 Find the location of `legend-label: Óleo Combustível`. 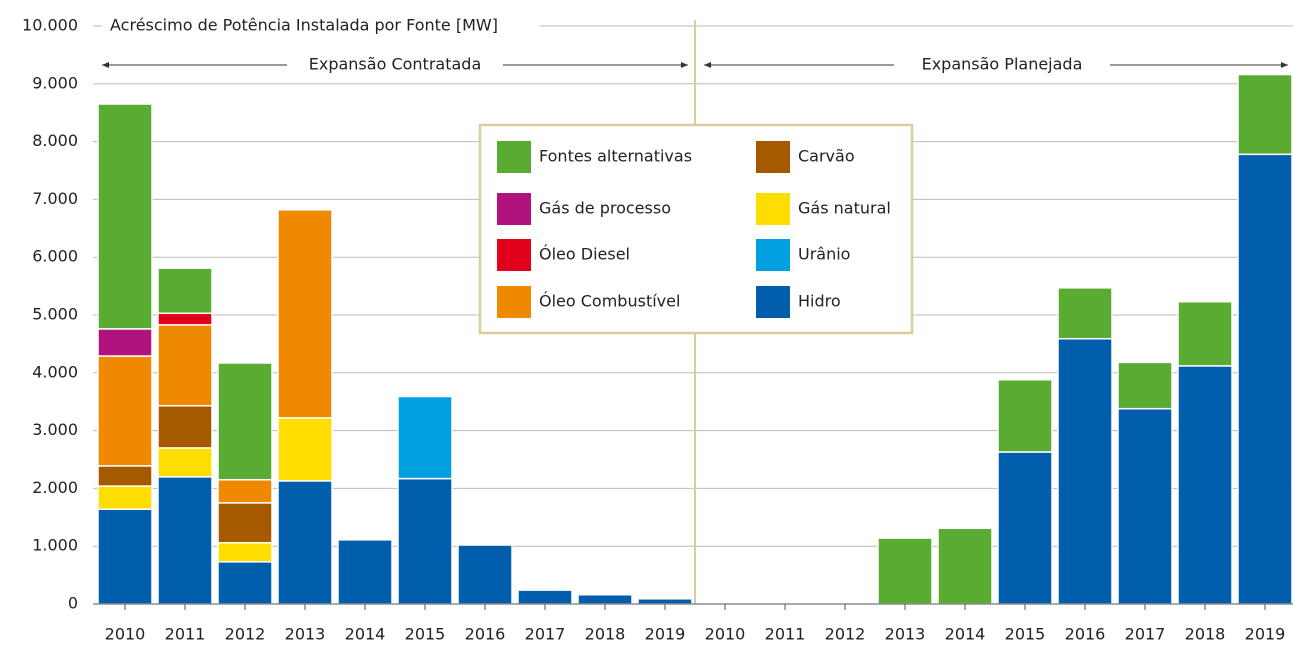

legend-label: Óleo Combustível is located at coordinates (609, 301).